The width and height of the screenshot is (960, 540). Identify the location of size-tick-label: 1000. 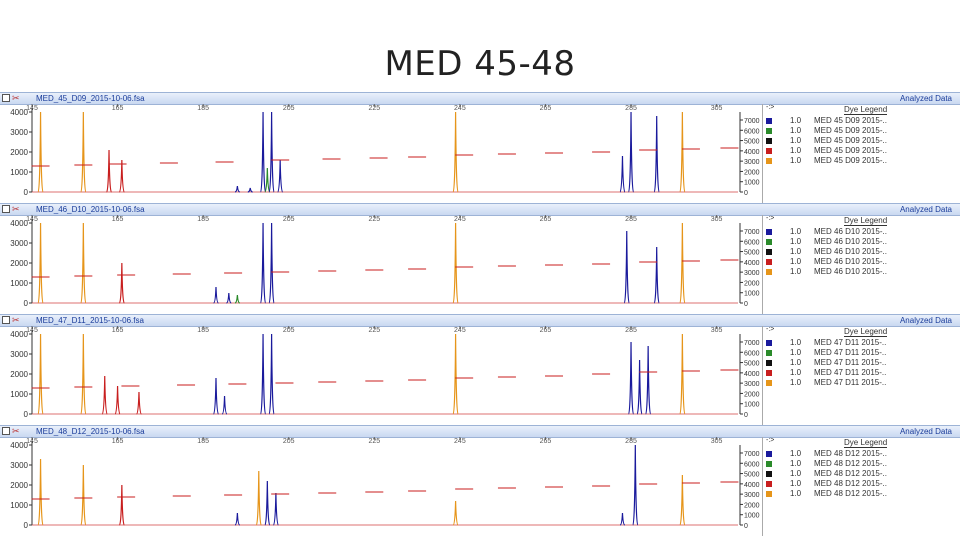
(752, 183).